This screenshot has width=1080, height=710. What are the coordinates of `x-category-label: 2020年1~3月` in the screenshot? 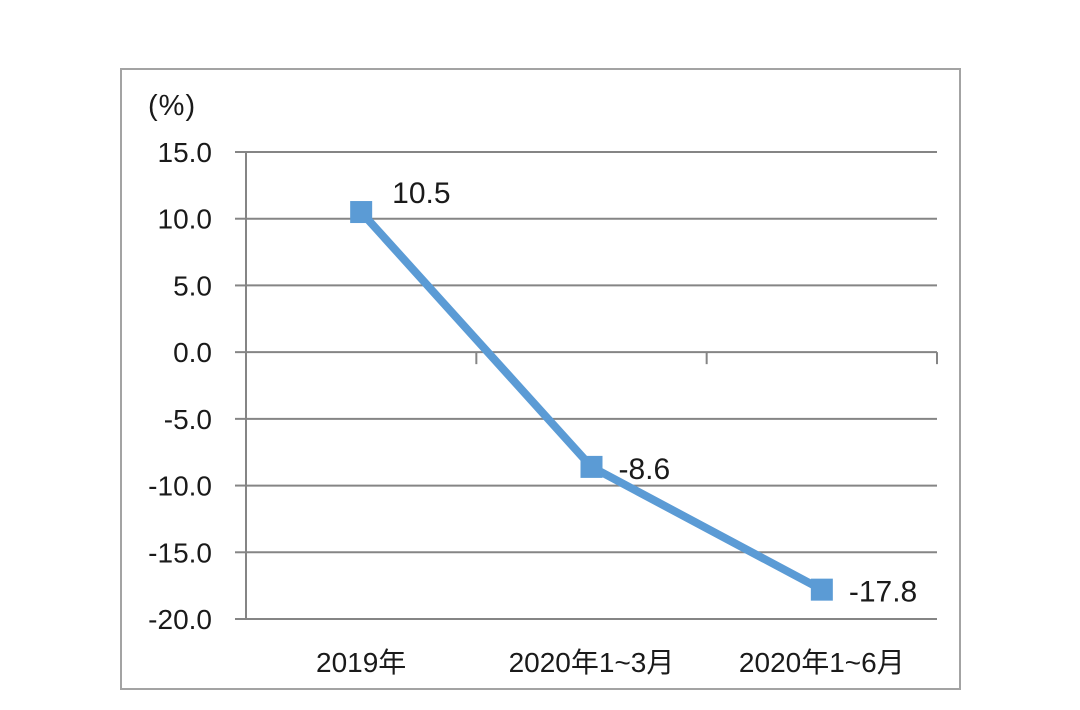 It's located at (592, 662).